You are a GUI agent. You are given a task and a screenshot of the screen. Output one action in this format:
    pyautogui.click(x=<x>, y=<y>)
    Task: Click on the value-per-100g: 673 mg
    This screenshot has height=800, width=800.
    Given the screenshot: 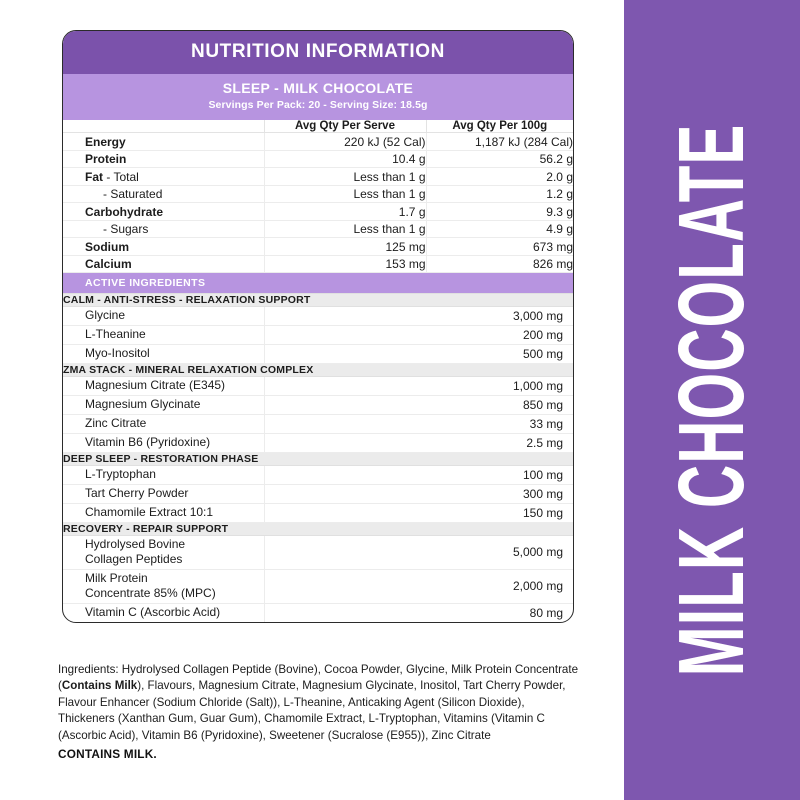 What is the action you would take?
    pyautogui.click(x=499, y=246)
    